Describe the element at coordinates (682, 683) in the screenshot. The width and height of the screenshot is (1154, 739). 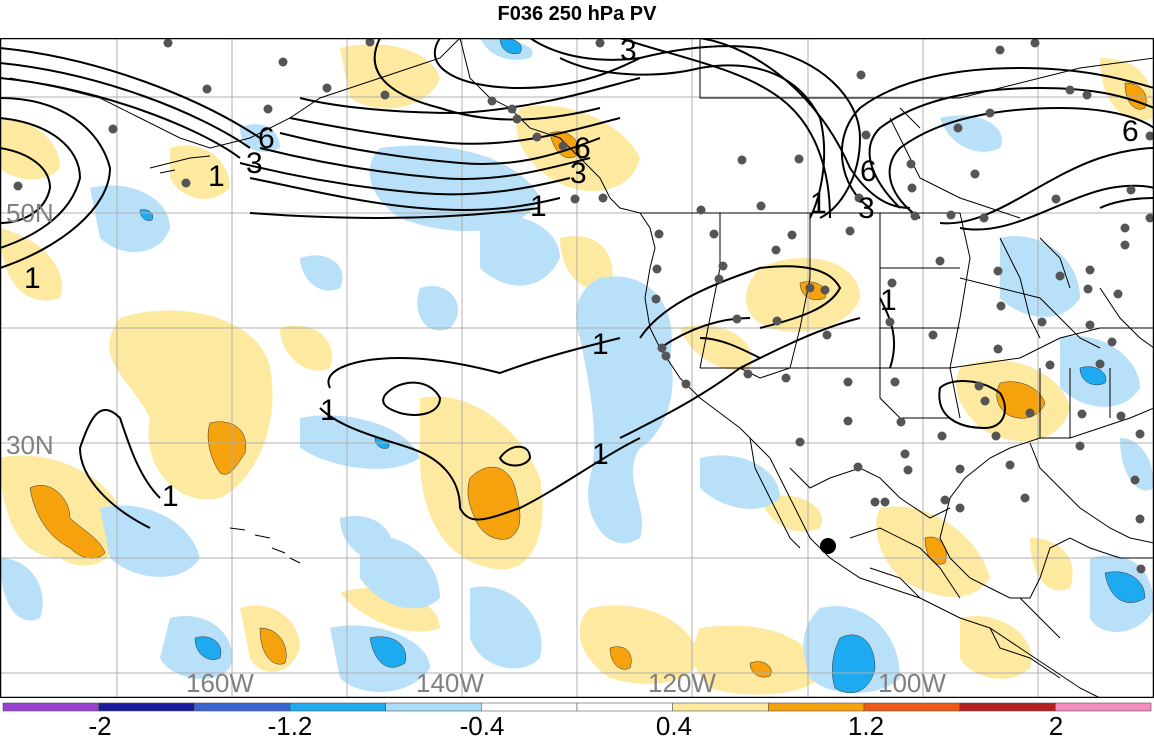
I see `lon-label-120w: 120W` at that location.